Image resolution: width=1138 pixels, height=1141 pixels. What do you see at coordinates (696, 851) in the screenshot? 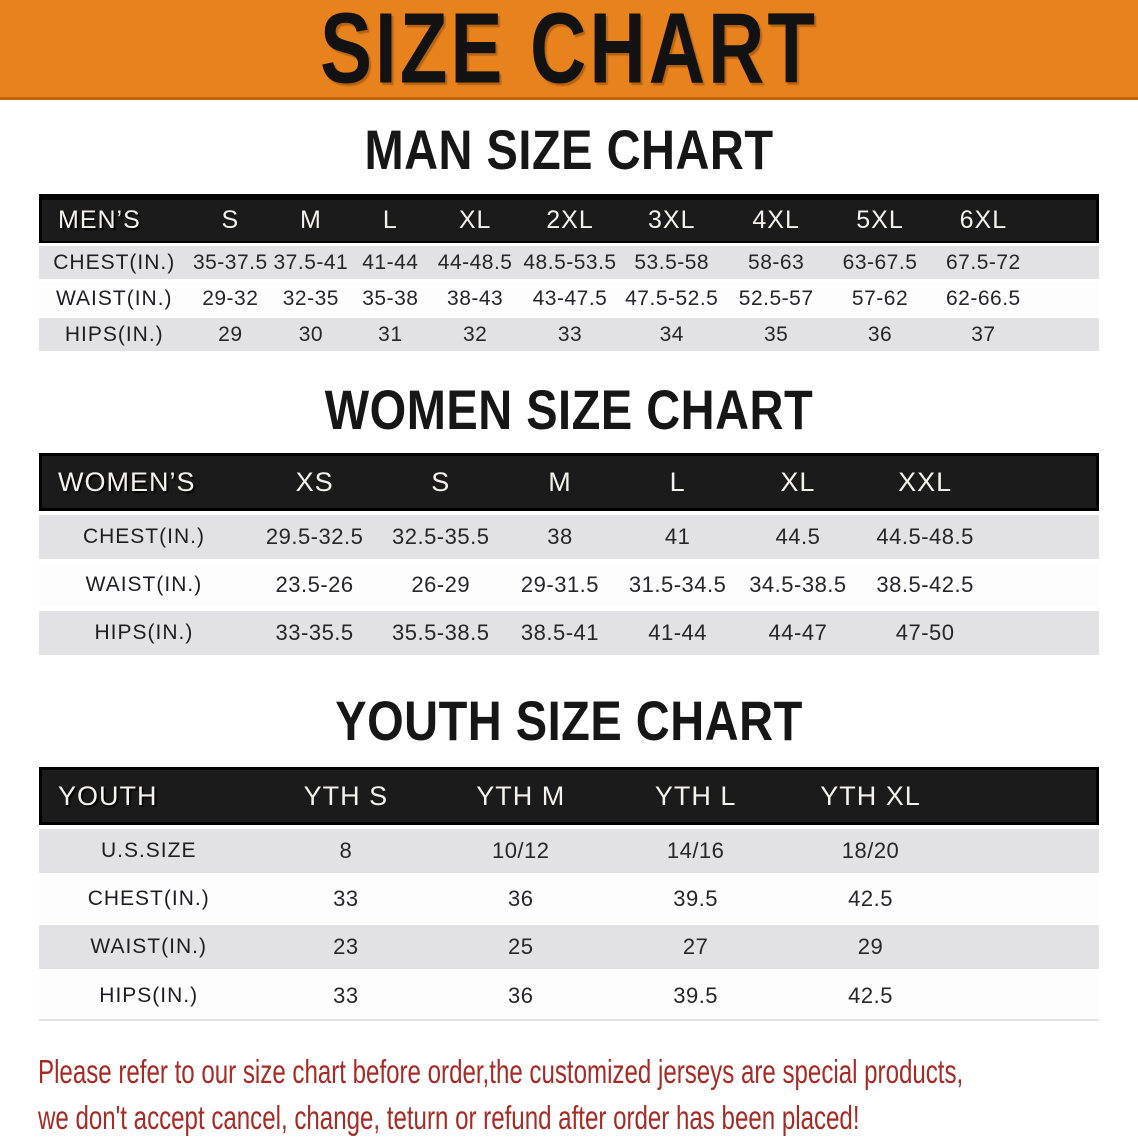
I see `measurement-value: 14/16` at bounding box center [696, 851].